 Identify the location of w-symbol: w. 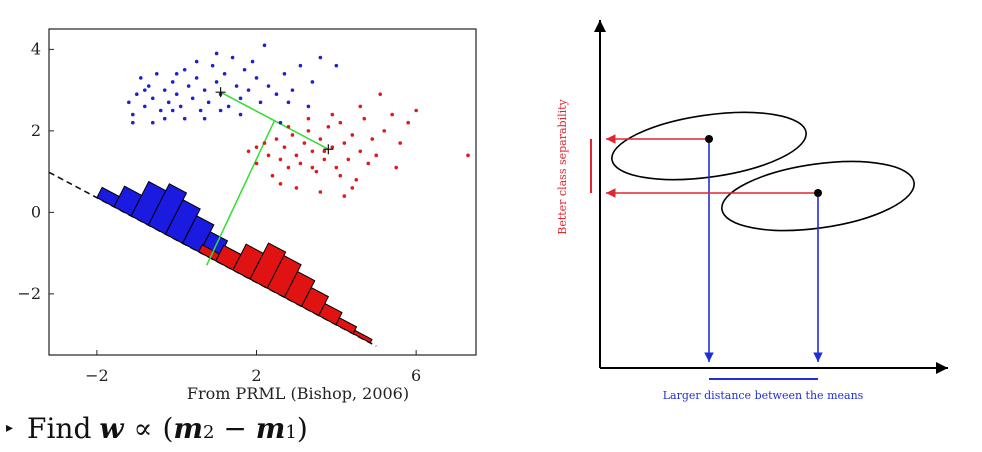
(111, 428).